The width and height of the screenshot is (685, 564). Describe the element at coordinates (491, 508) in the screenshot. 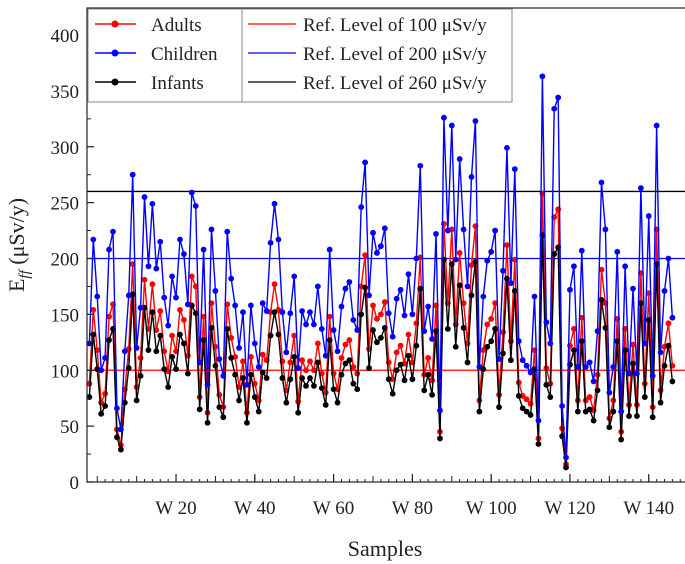

I see `x-tick-label: W 100` at that location.